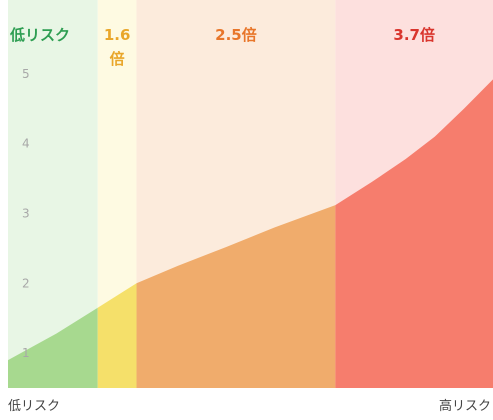 The height and width of the screenshot is (420, 493). Describe the element at coordinates (26, 144) in the screenshot. I see `y-tick-label: 4` at that location.